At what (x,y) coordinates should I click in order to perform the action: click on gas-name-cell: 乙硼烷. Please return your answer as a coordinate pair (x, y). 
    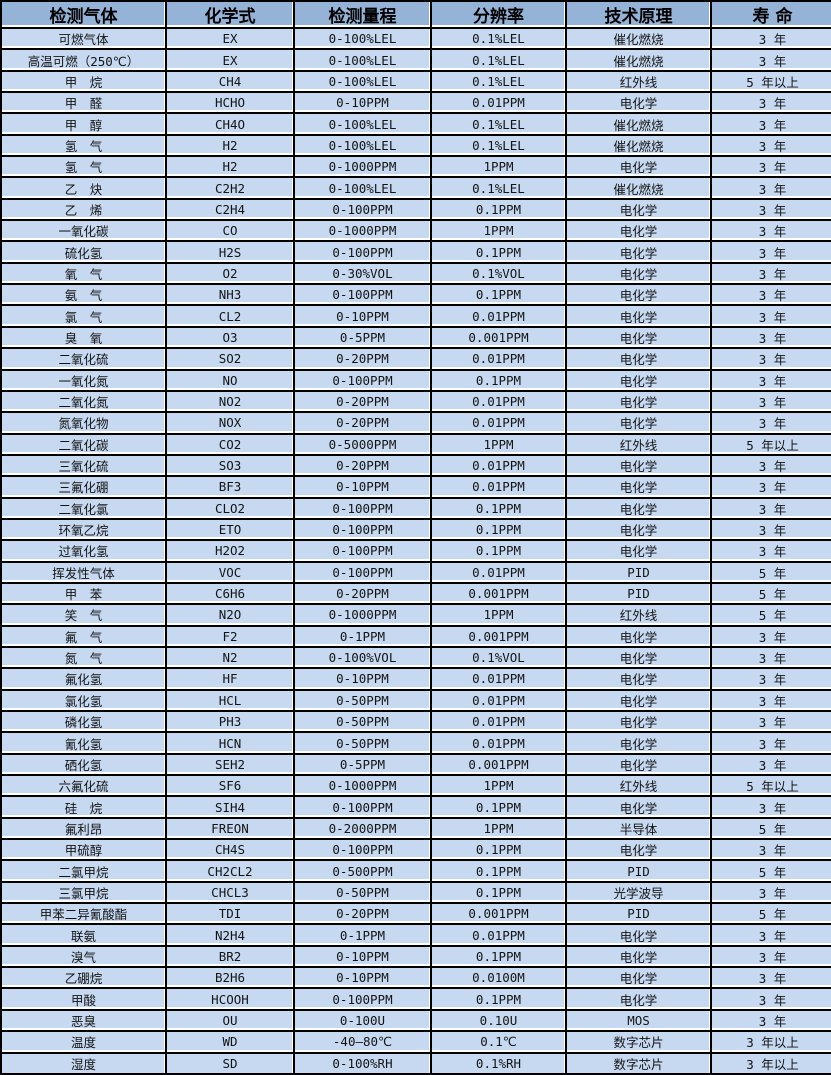
    Looking at the image, I should click on (84, 979).